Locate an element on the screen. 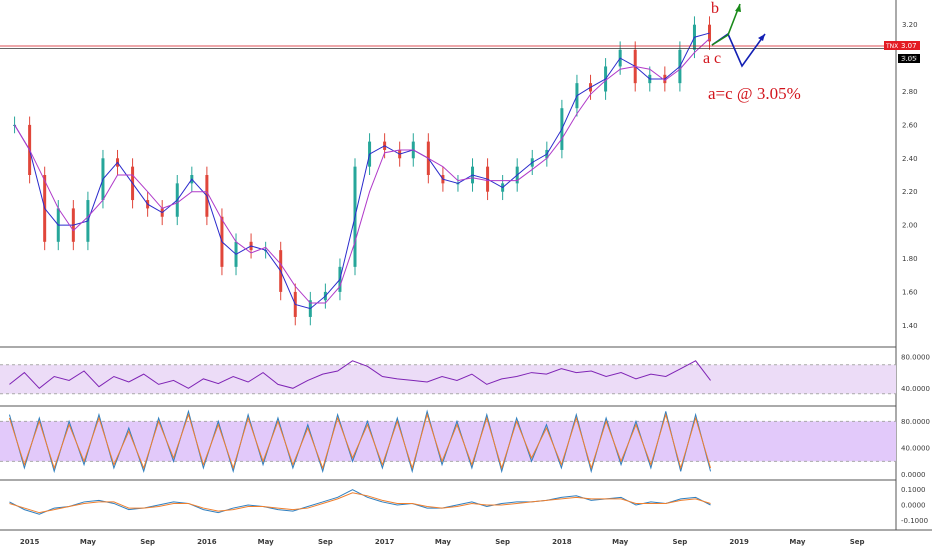 The width and height of the screenshot is (932, 550). green-arrowhead-icon is located at coordinates (738, 8).